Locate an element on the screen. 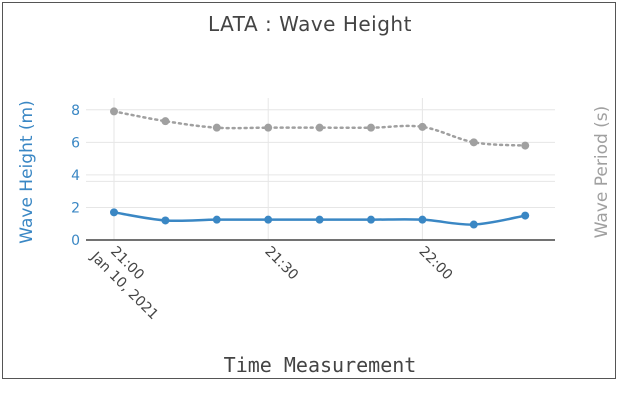  y-tick-label: 6 is located at coordinates (75, 143).